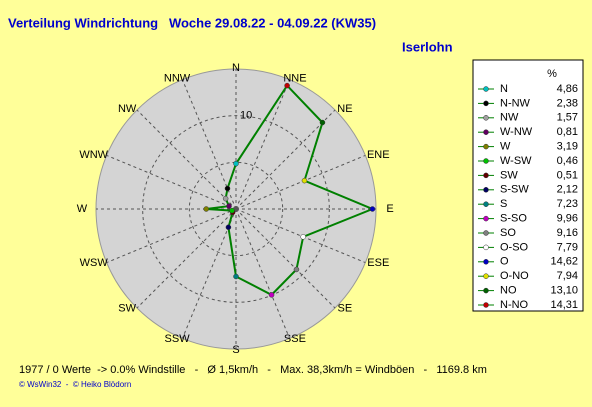  I want to click on legend-label: NO, so click(508, 291).